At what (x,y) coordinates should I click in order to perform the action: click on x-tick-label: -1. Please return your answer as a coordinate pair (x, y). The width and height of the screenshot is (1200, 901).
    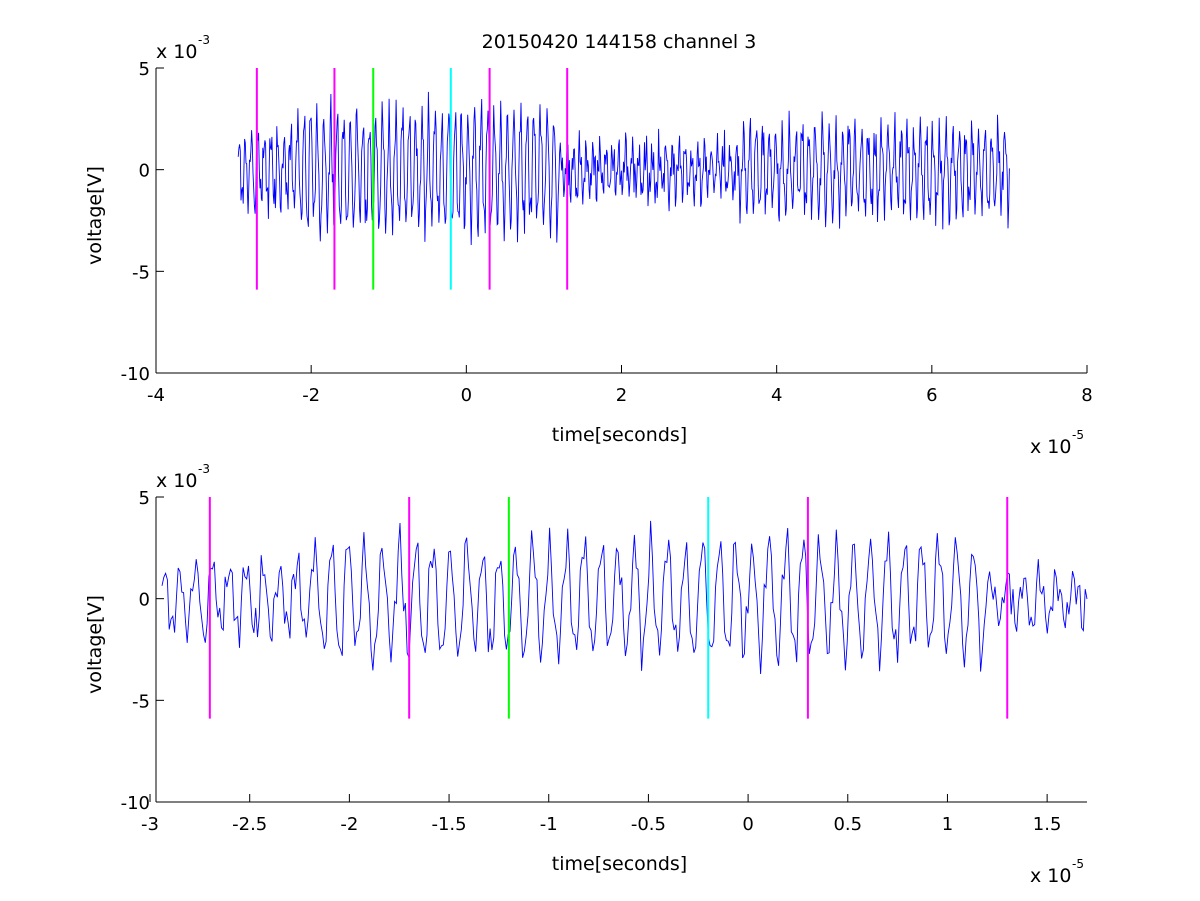
    Looking at the image, I should click on (549, 824).